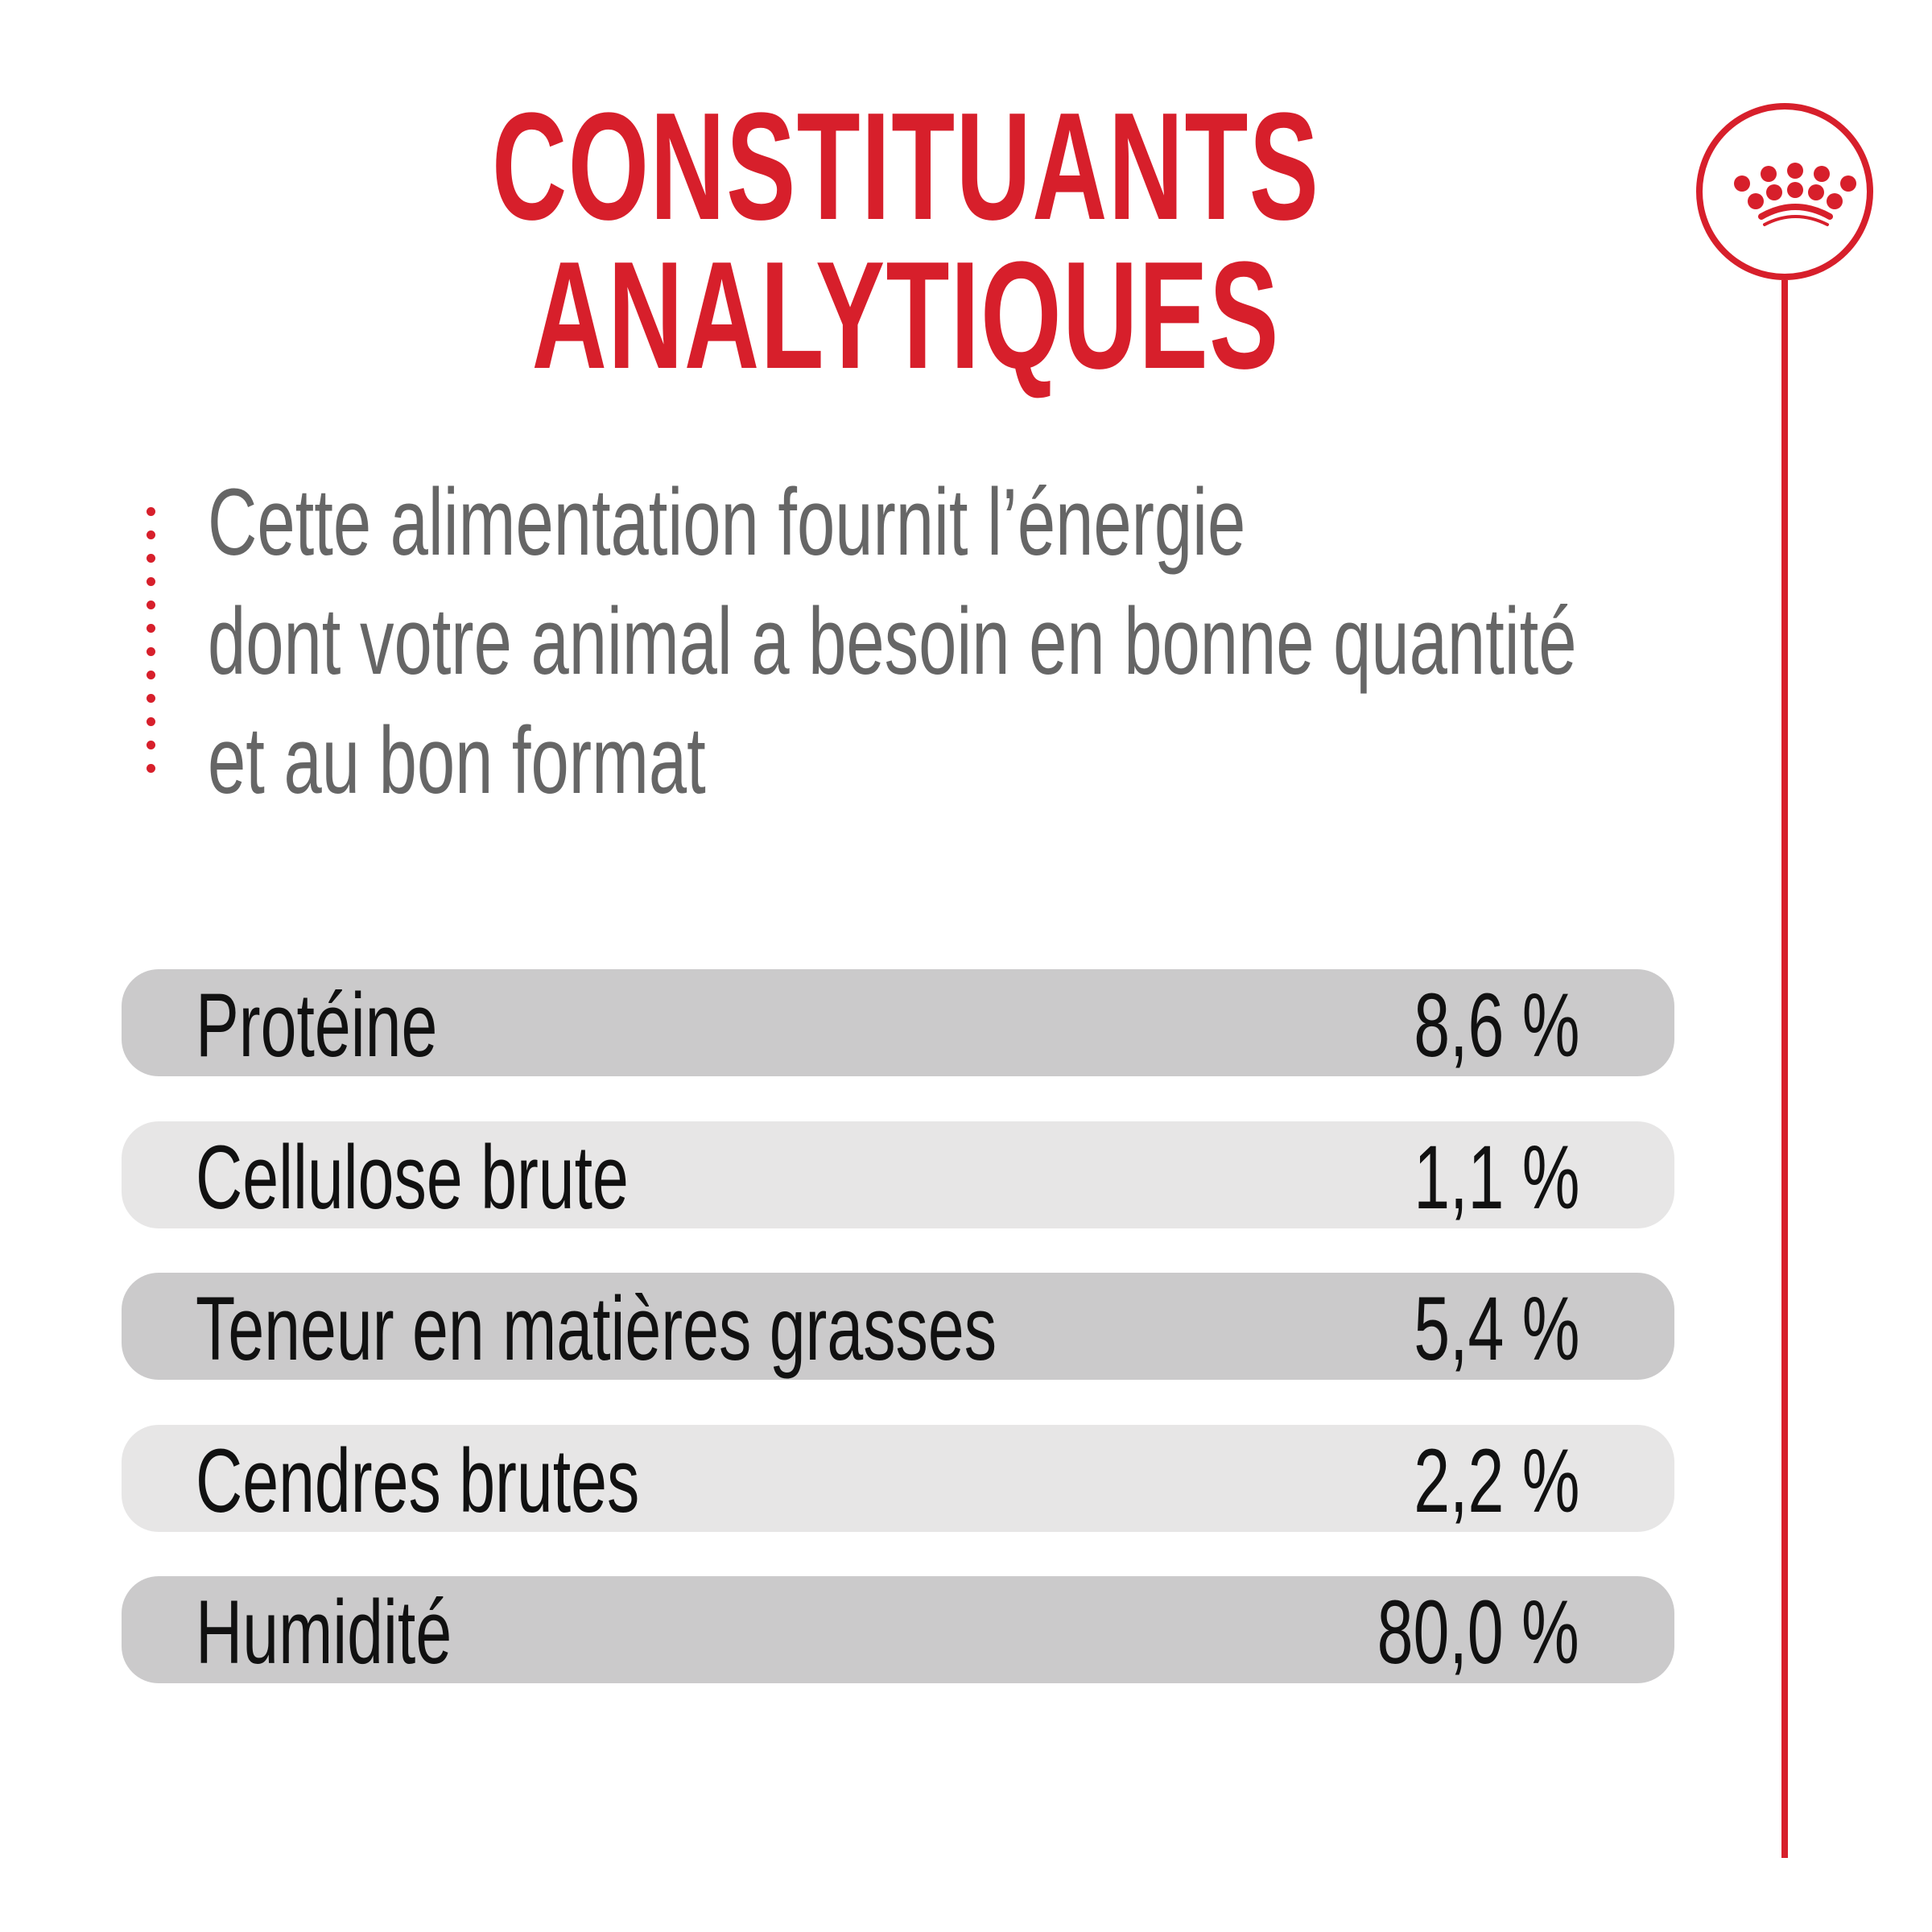  I want to click on row-label: Cendres brutes, so click(418, 1480).